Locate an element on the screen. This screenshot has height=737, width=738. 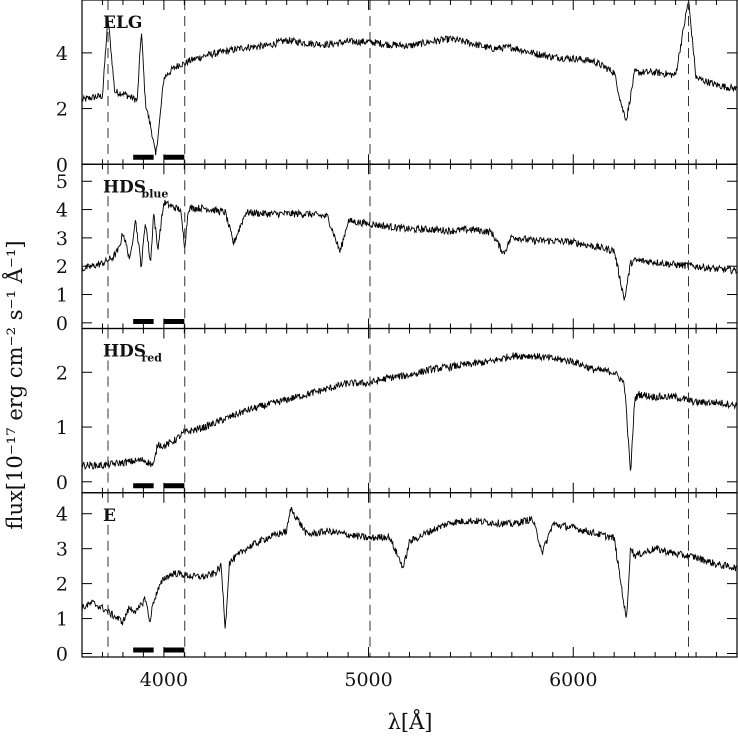
panel-label: ELG is located at coordinates (122, 23).